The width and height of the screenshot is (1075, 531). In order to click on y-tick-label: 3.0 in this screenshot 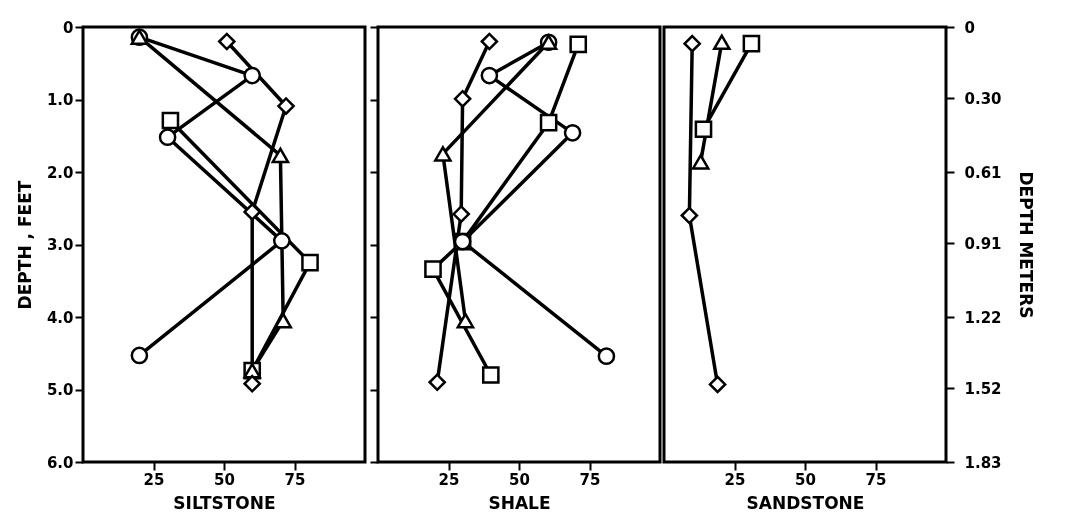, I will do `click(60, 245)`.